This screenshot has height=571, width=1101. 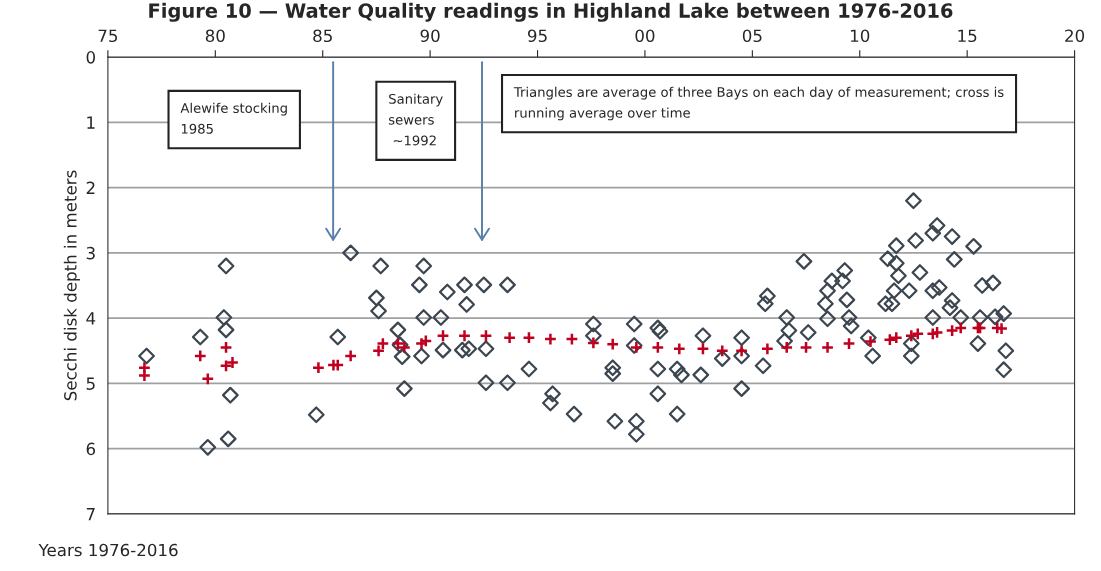 What do you see at coordinates (90, 383) in the screenshot?
I see `y-tick-label: 5` at bounding box center [90, 383].